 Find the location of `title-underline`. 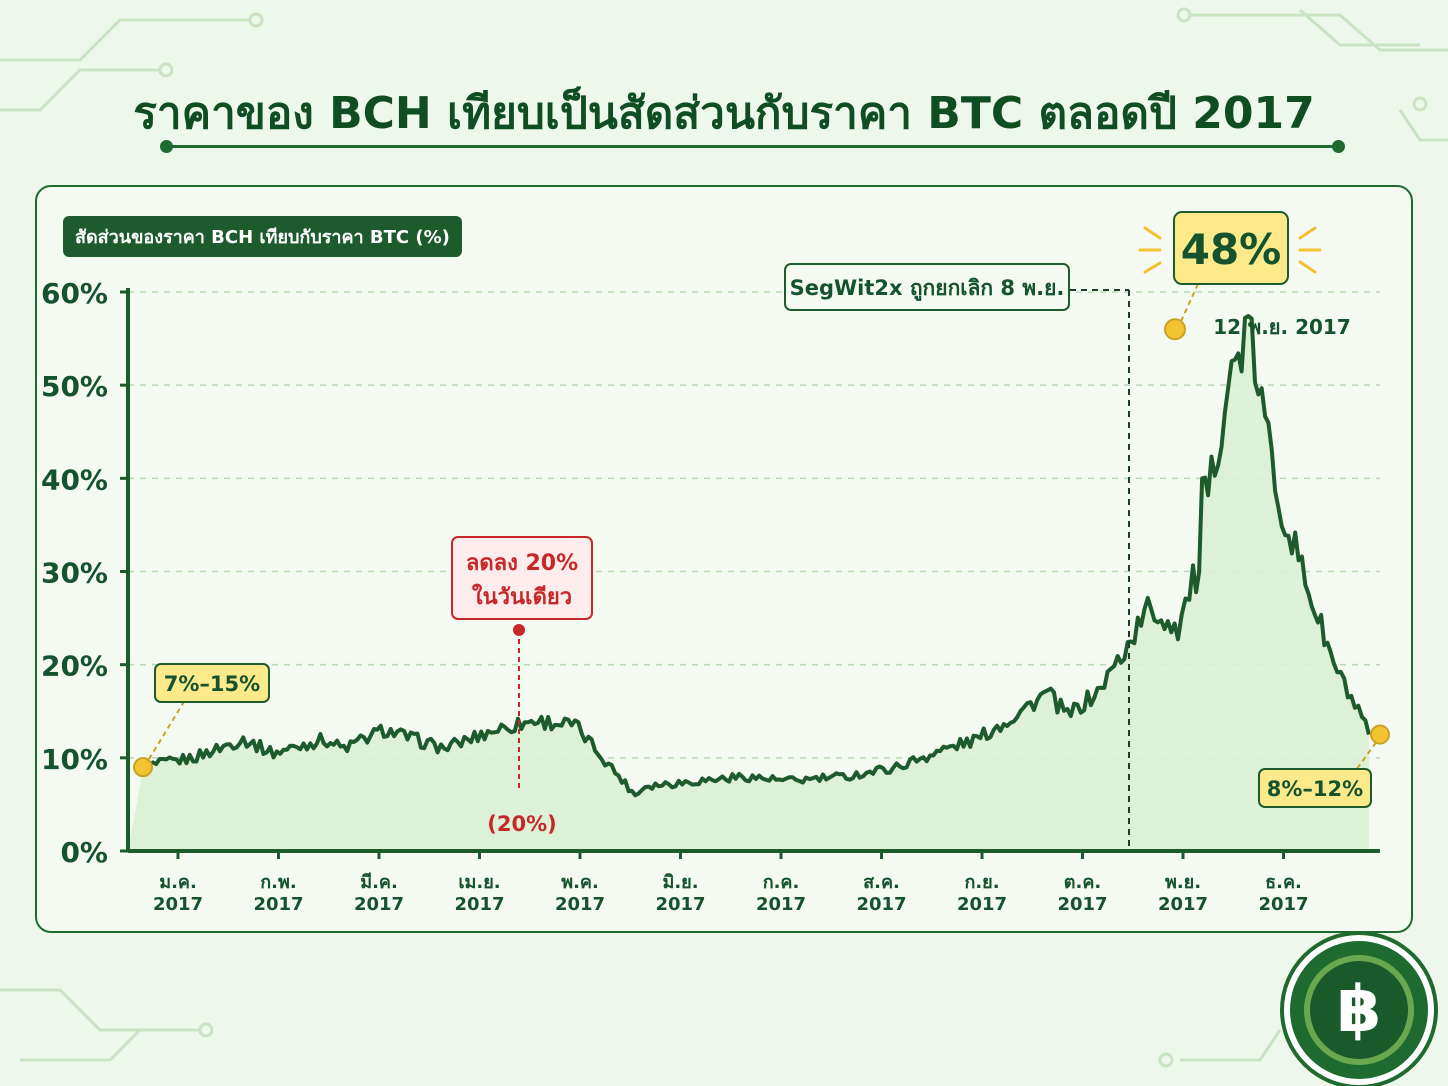

title-underline is located at coordinates (752, 146).